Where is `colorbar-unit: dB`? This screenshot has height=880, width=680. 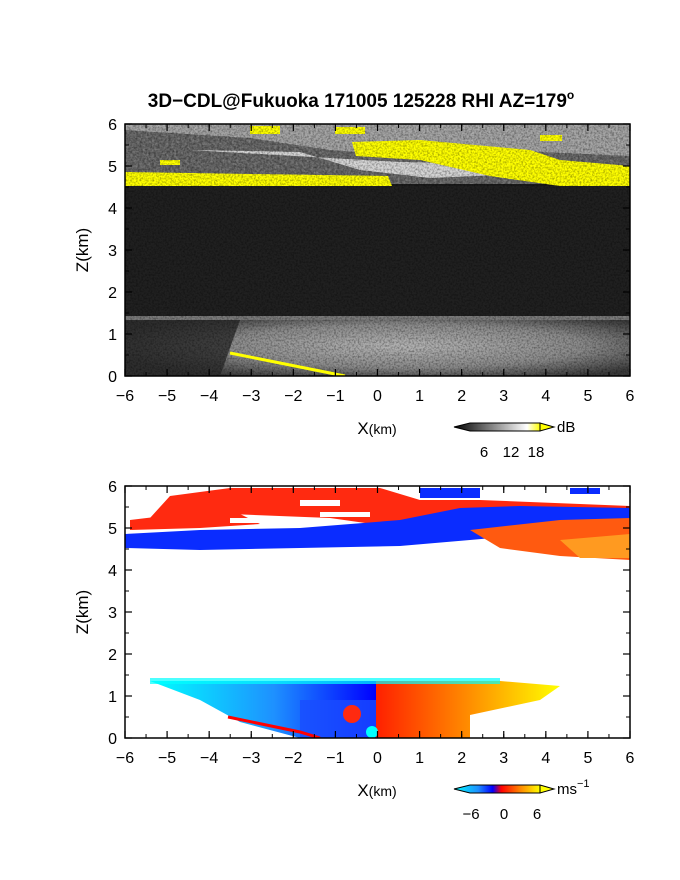 colorbar-unit: dB is located at coordinates (566, 427).